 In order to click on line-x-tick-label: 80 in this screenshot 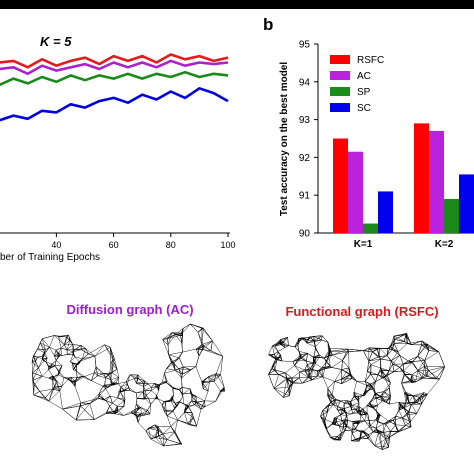, I will do `click(171, 245)`.